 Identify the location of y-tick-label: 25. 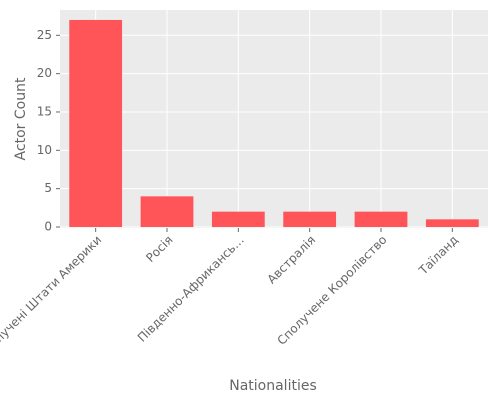
(44, 35).